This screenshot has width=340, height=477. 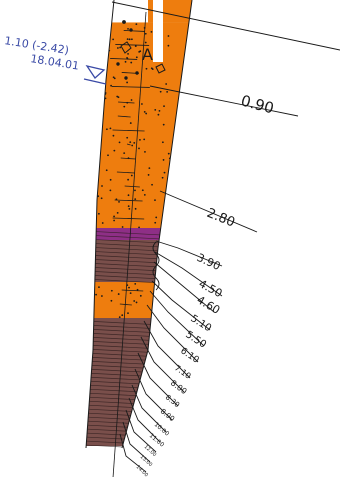 I want to click on column-left-edge, so click(x=100, y=224).